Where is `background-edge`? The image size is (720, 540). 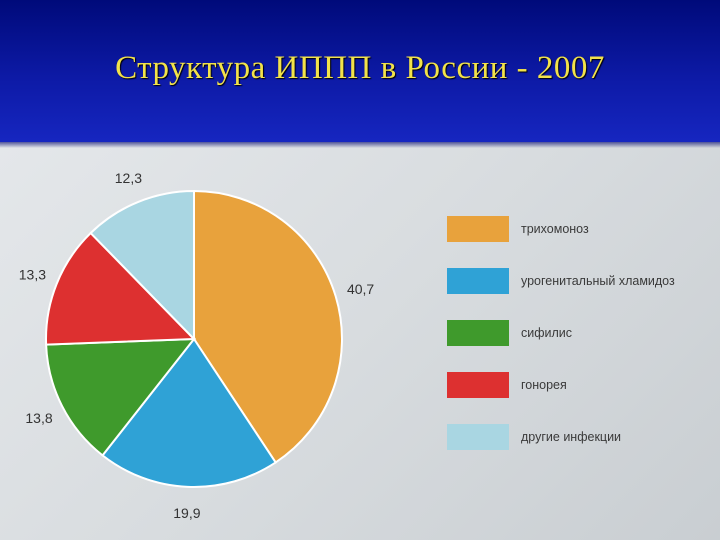
background-edge is located at coordinates (360, 145).